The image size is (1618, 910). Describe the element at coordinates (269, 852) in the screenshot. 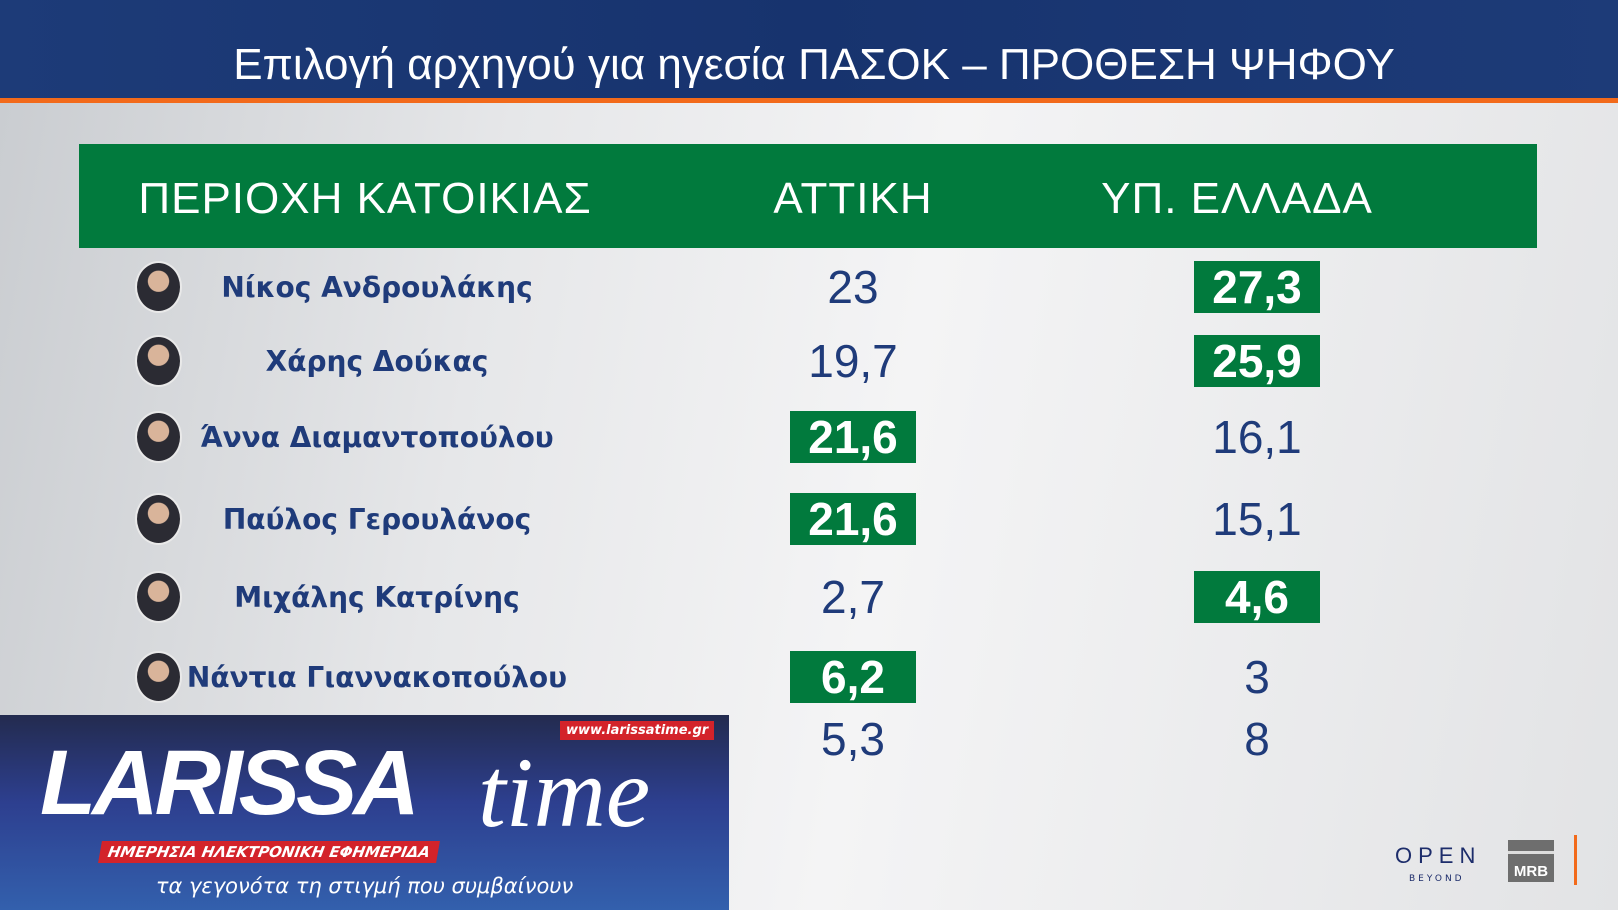

I see `watermark-tagline: ΗΜΕΡΗΣΙΑ ΗΛΕΚΤΡΟΝΙΚΗ ΕΦΗΜΕΡΙΔΑ` at that location.